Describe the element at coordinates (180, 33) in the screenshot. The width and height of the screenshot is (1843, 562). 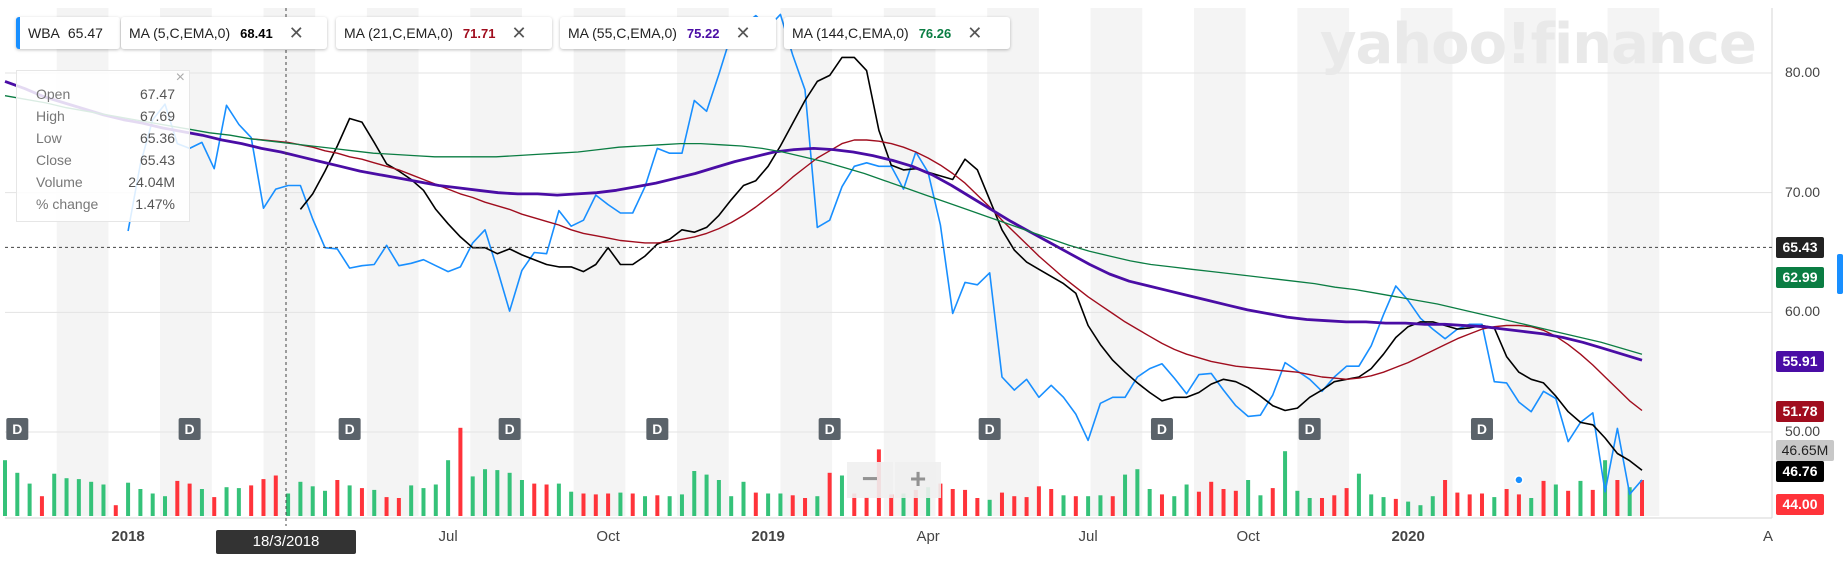
I see `study-label: MA (5,C,EMA,0)` at that location.